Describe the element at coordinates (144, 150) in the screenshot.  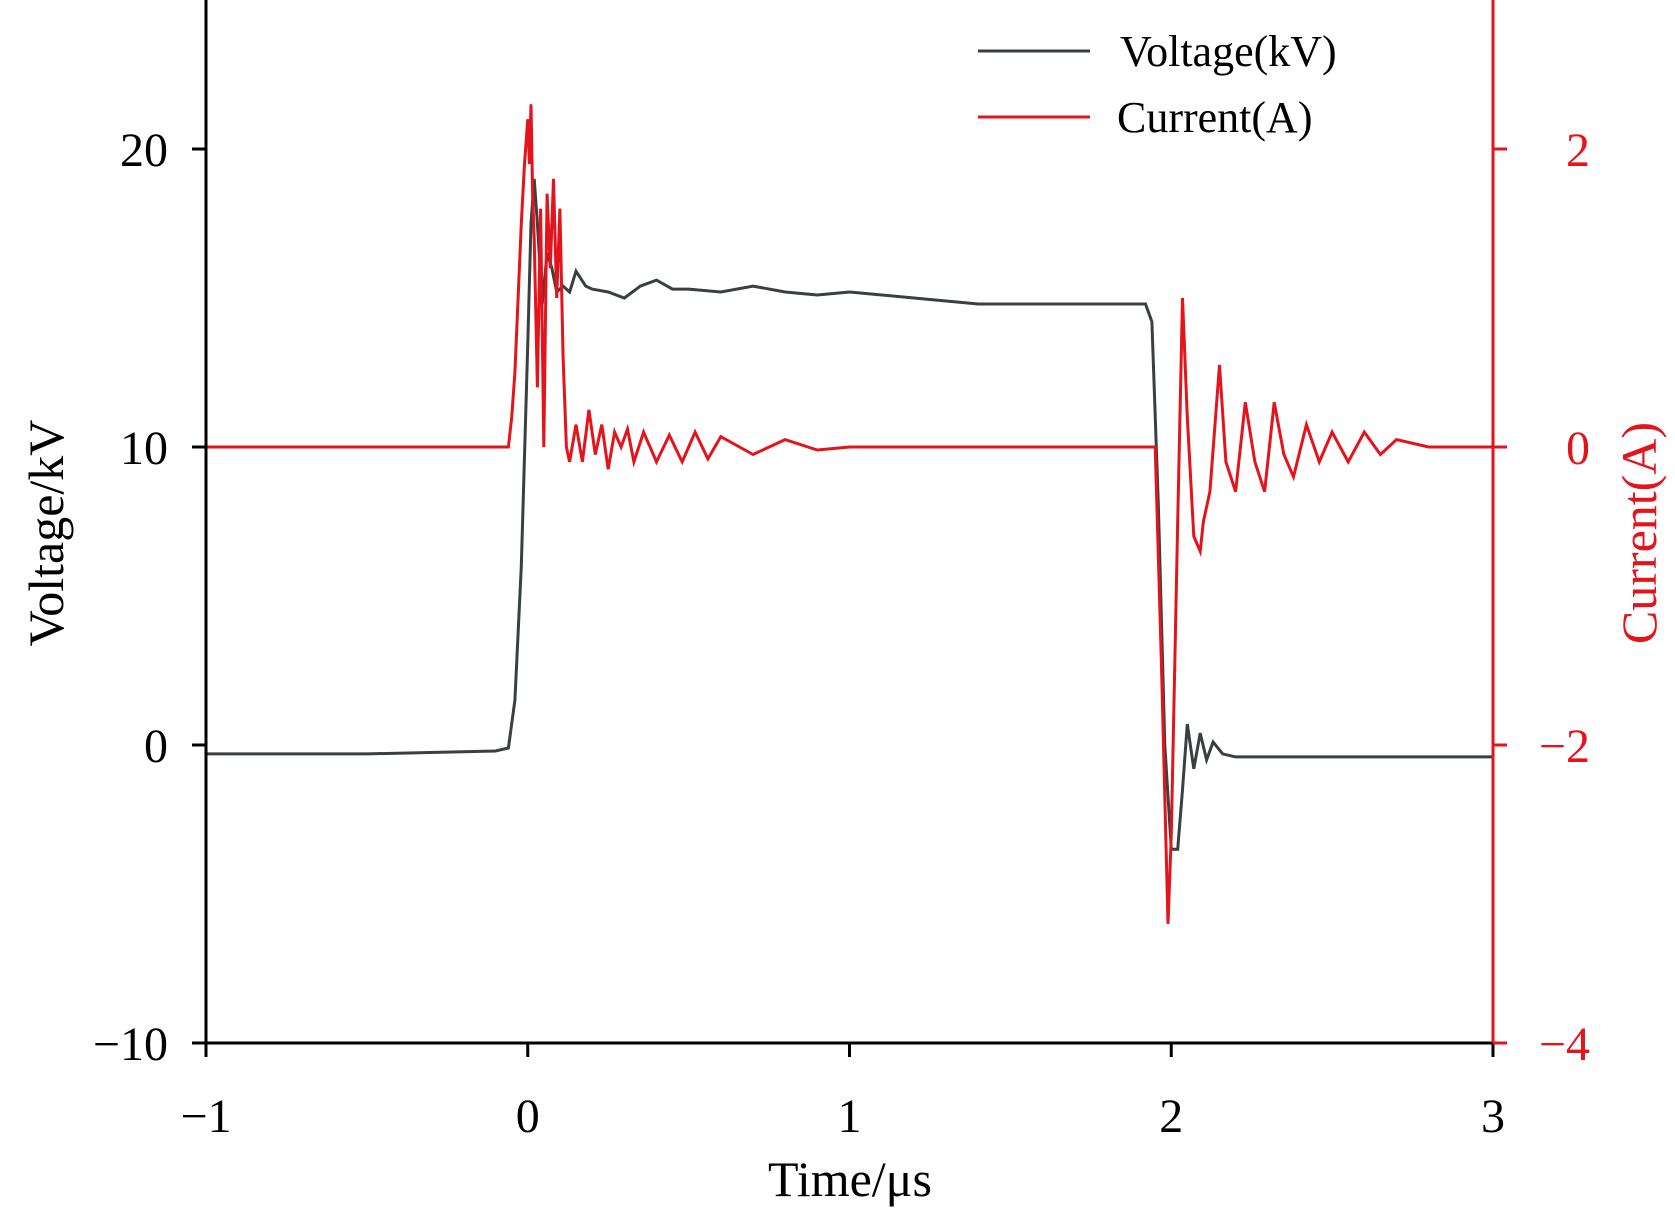
I see `y-left-tick-label: 20` at that location.